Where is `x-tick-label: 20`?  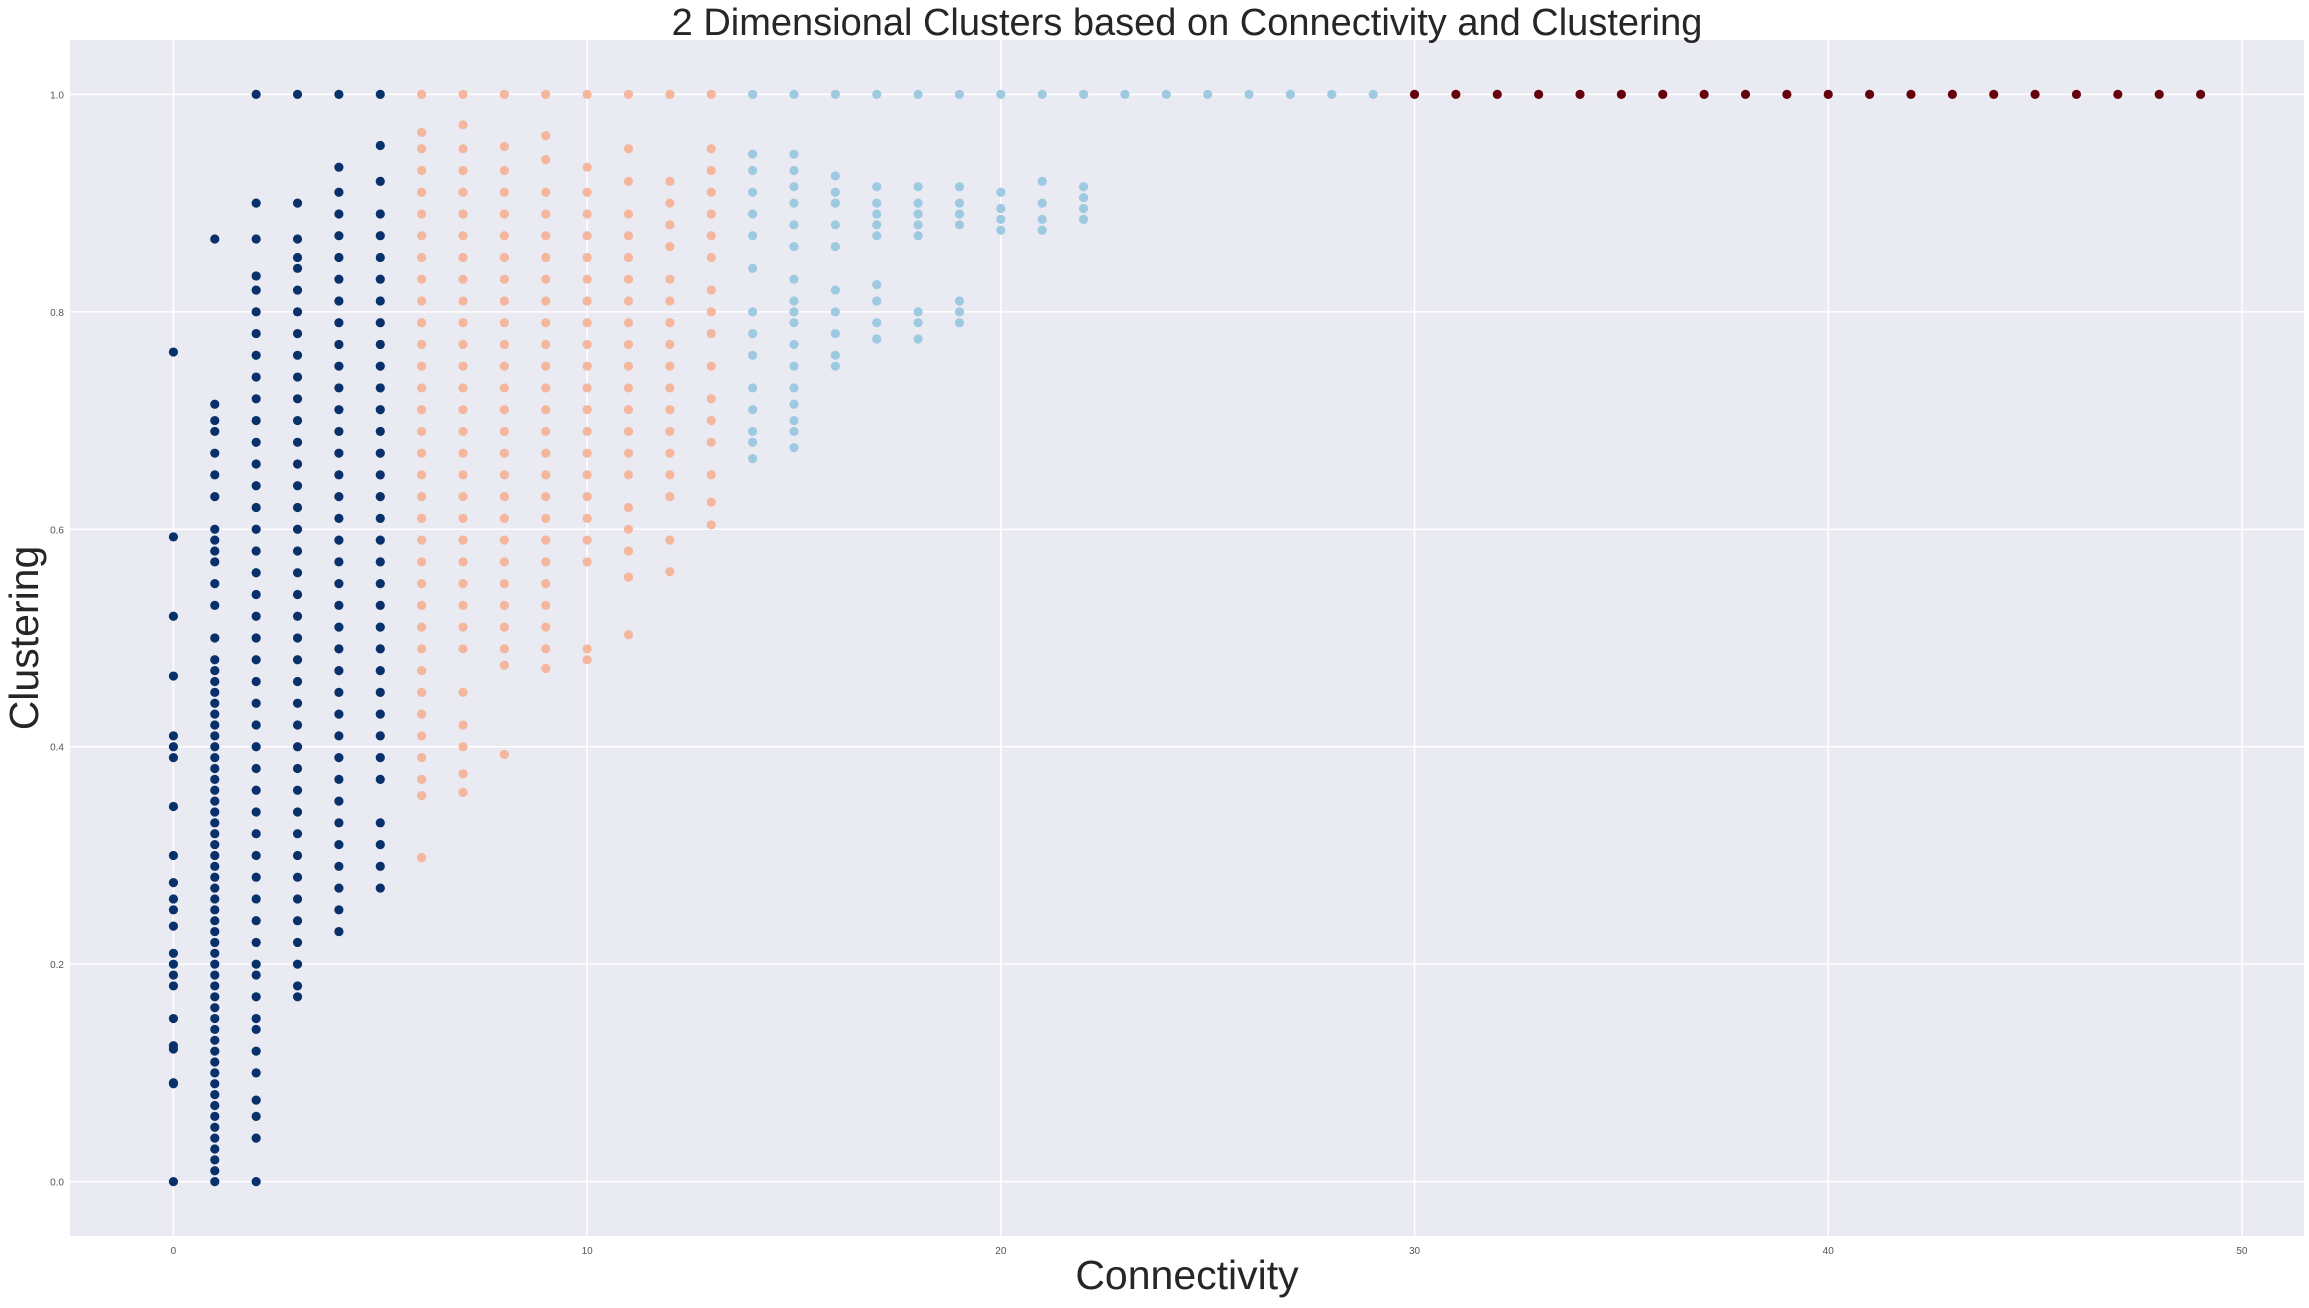
x-tick-label: 20 is located at coordinates (1001, 1251).